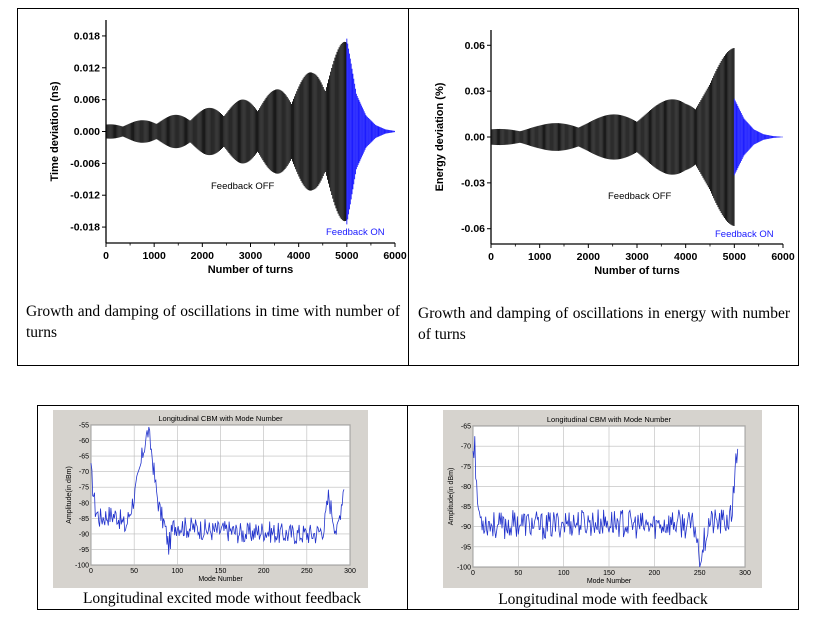 The height and width of the screenshot is (632, 832). Describe the element at coordinates (408, 187) in the screenshot. I see `top-table-divider` at that location.